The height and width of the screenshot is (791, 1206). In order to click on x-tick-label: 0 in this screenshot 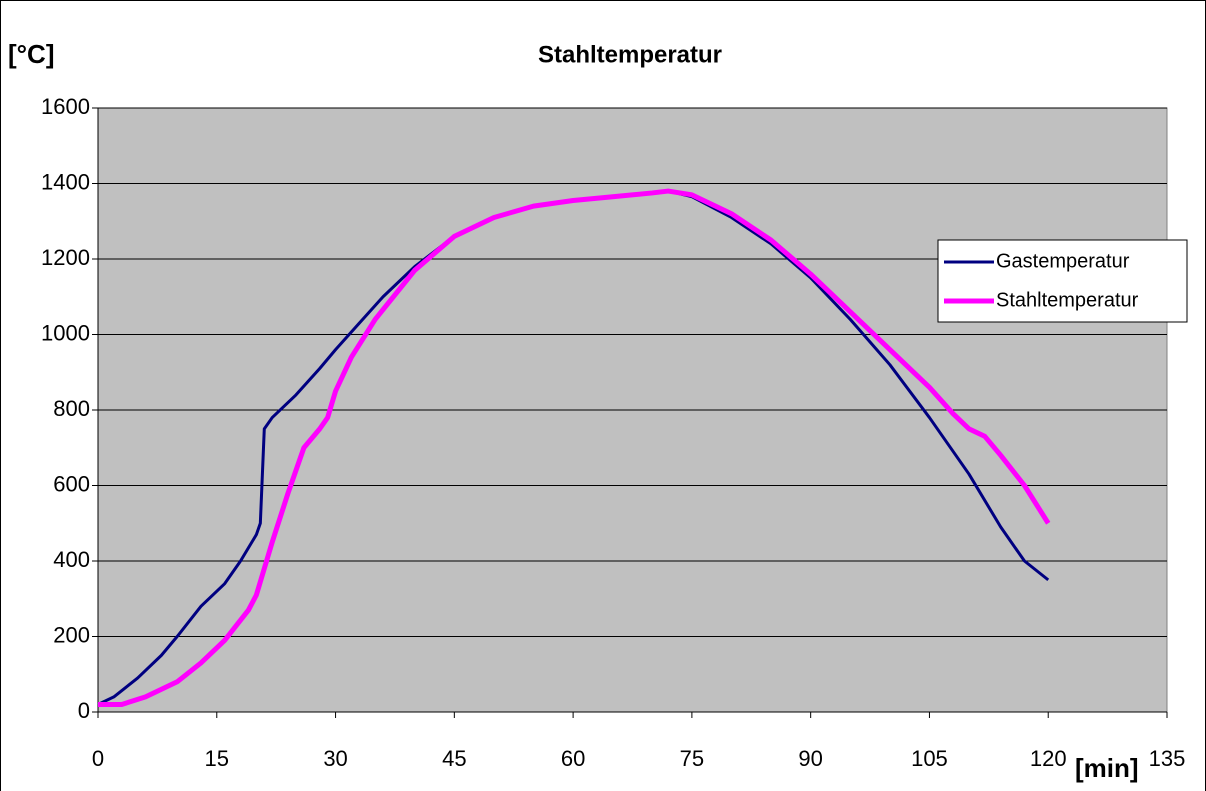, I will do `click(98, 758)`.